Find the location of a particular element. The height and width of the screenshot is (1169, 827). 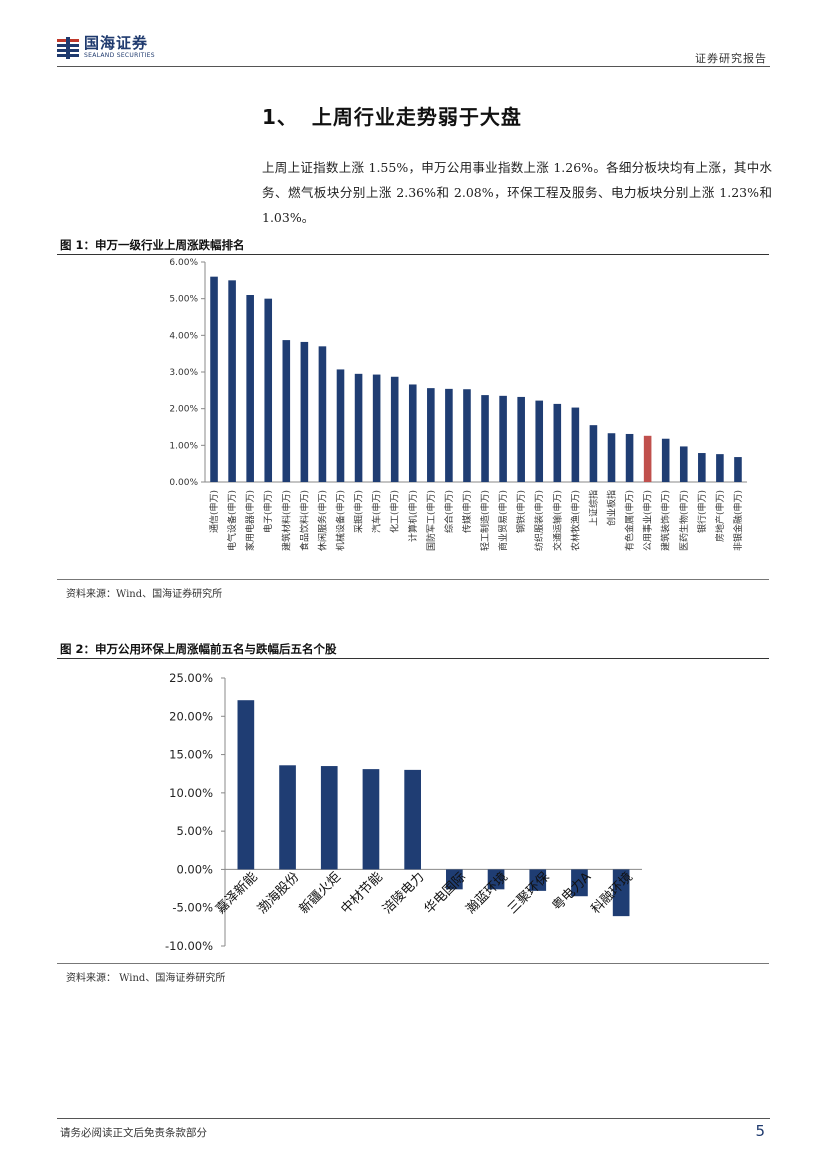

company-logo: 国海证券 SEALAND SECURITIES is located at coordinates (106, 47).